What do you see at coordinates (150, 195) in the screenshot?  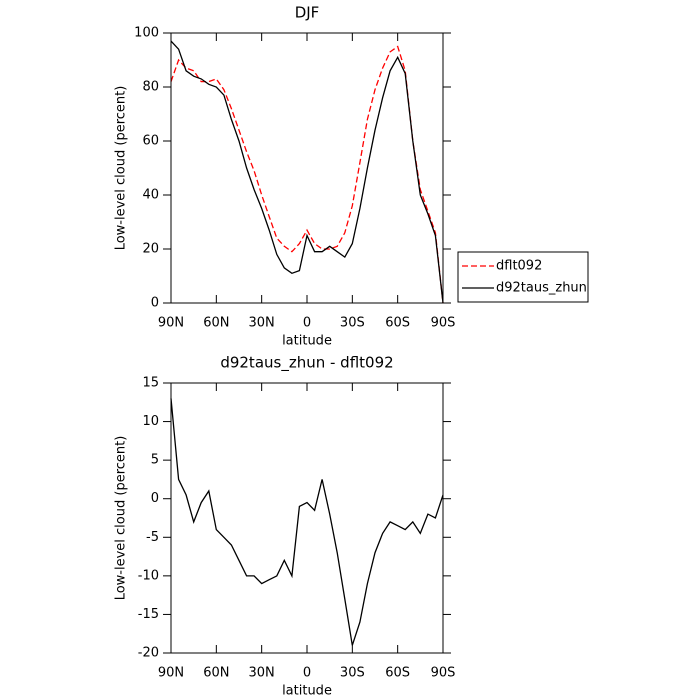 I see `y-tick-label: 40` at bounding box center [150, 195].